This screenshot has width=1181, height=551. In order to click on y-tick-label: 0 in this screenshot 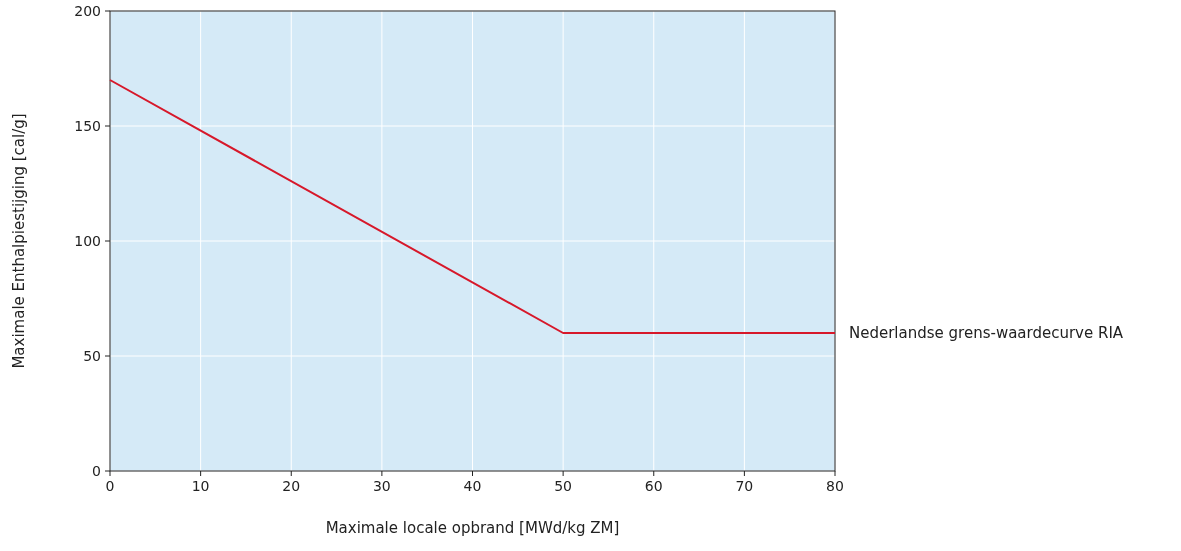, I will do `click(96, 471)`.